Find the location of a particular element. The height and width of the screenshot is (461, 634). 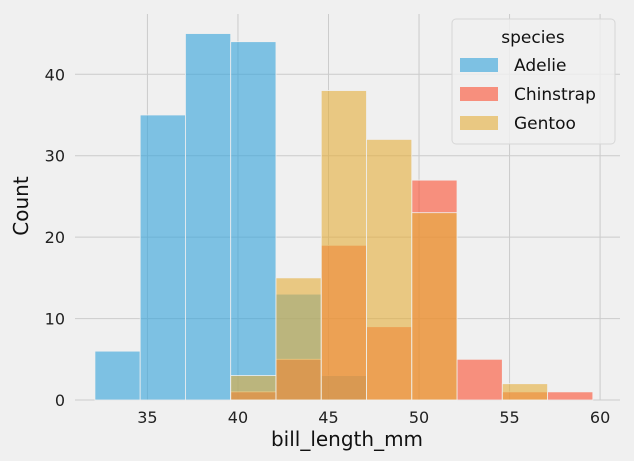

legend-swatch-chinstrap is located at coordinates (479, 94).